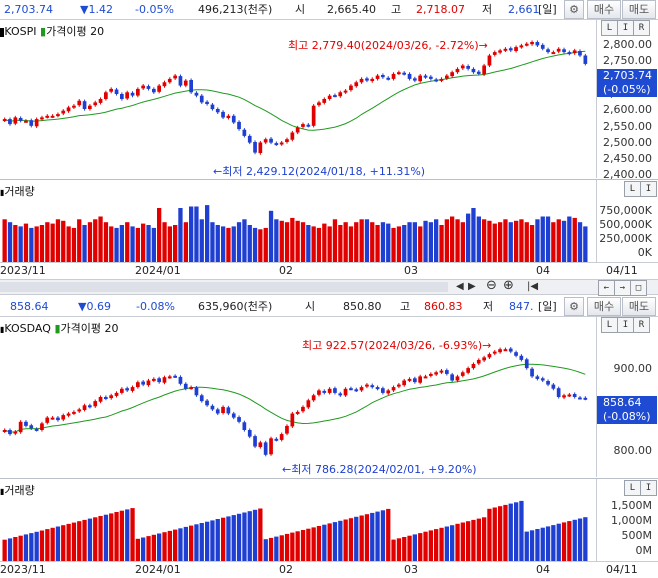  Describe the element at coordinates (625, 28) in the screenshot. I see `panel-i-icon: I` at that location.